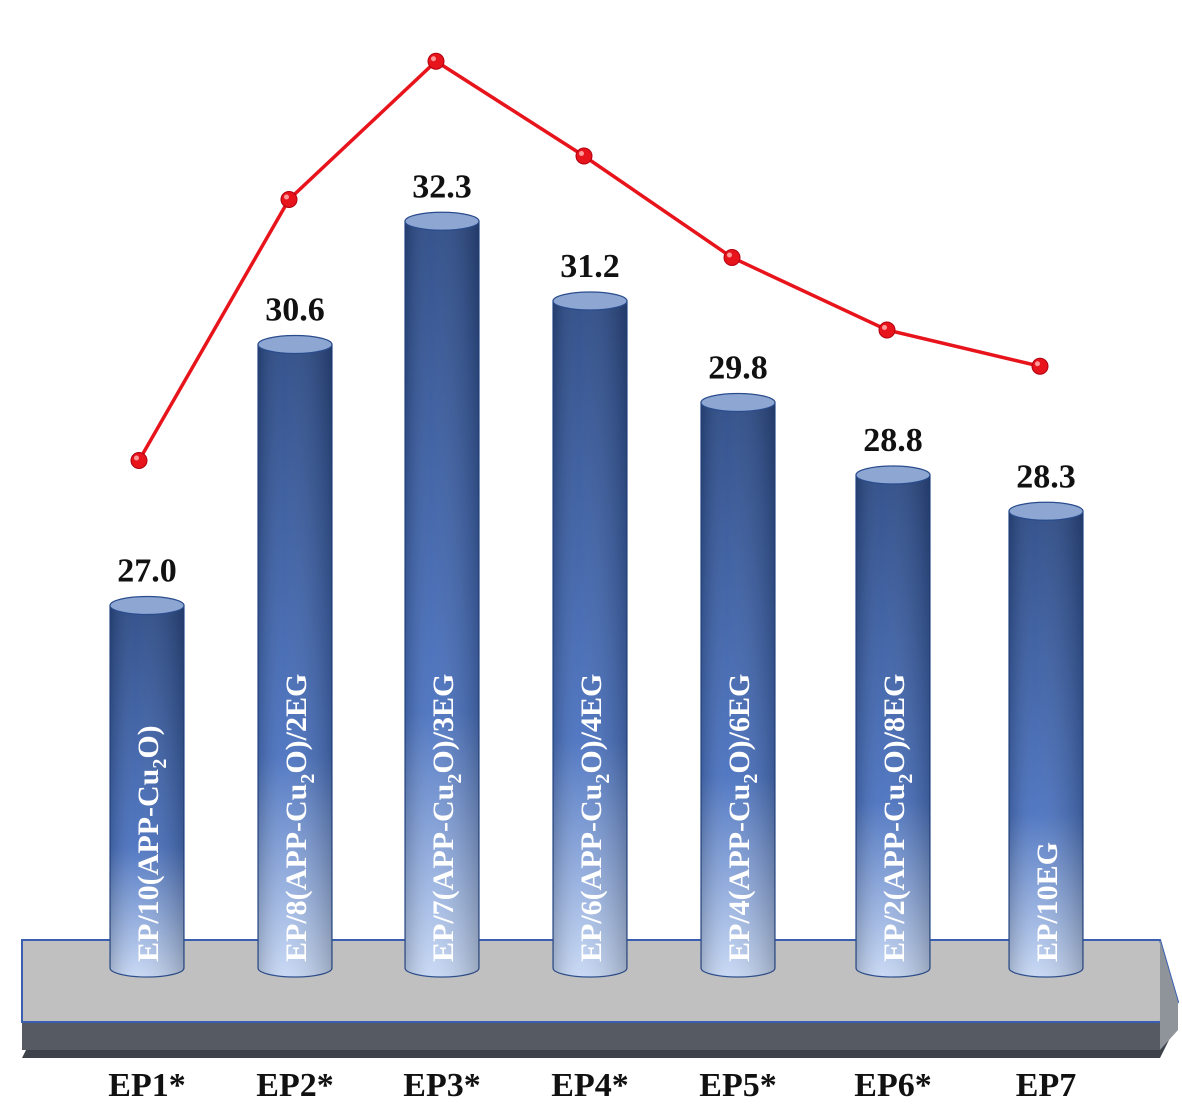  Describe the element at coordinates (446, 818) in the screenshot. I see `bar-text: EP/7(APP-Cu2O)/3EG` at that location.